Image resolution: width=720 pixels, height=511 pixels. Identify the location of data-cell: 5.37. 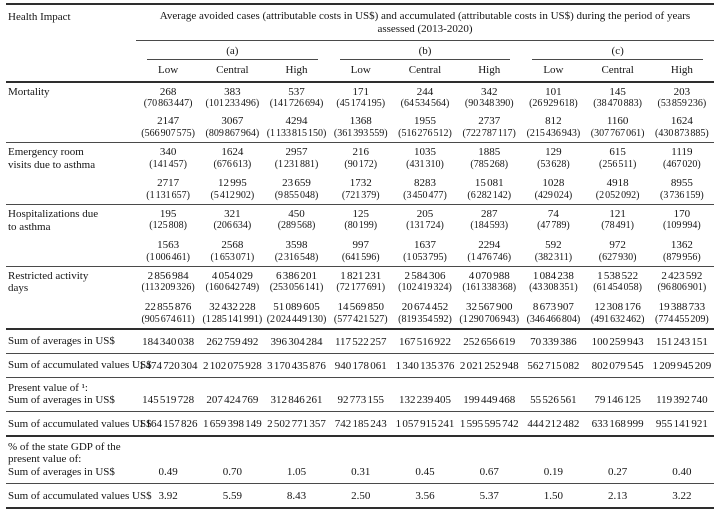
(489, 496).